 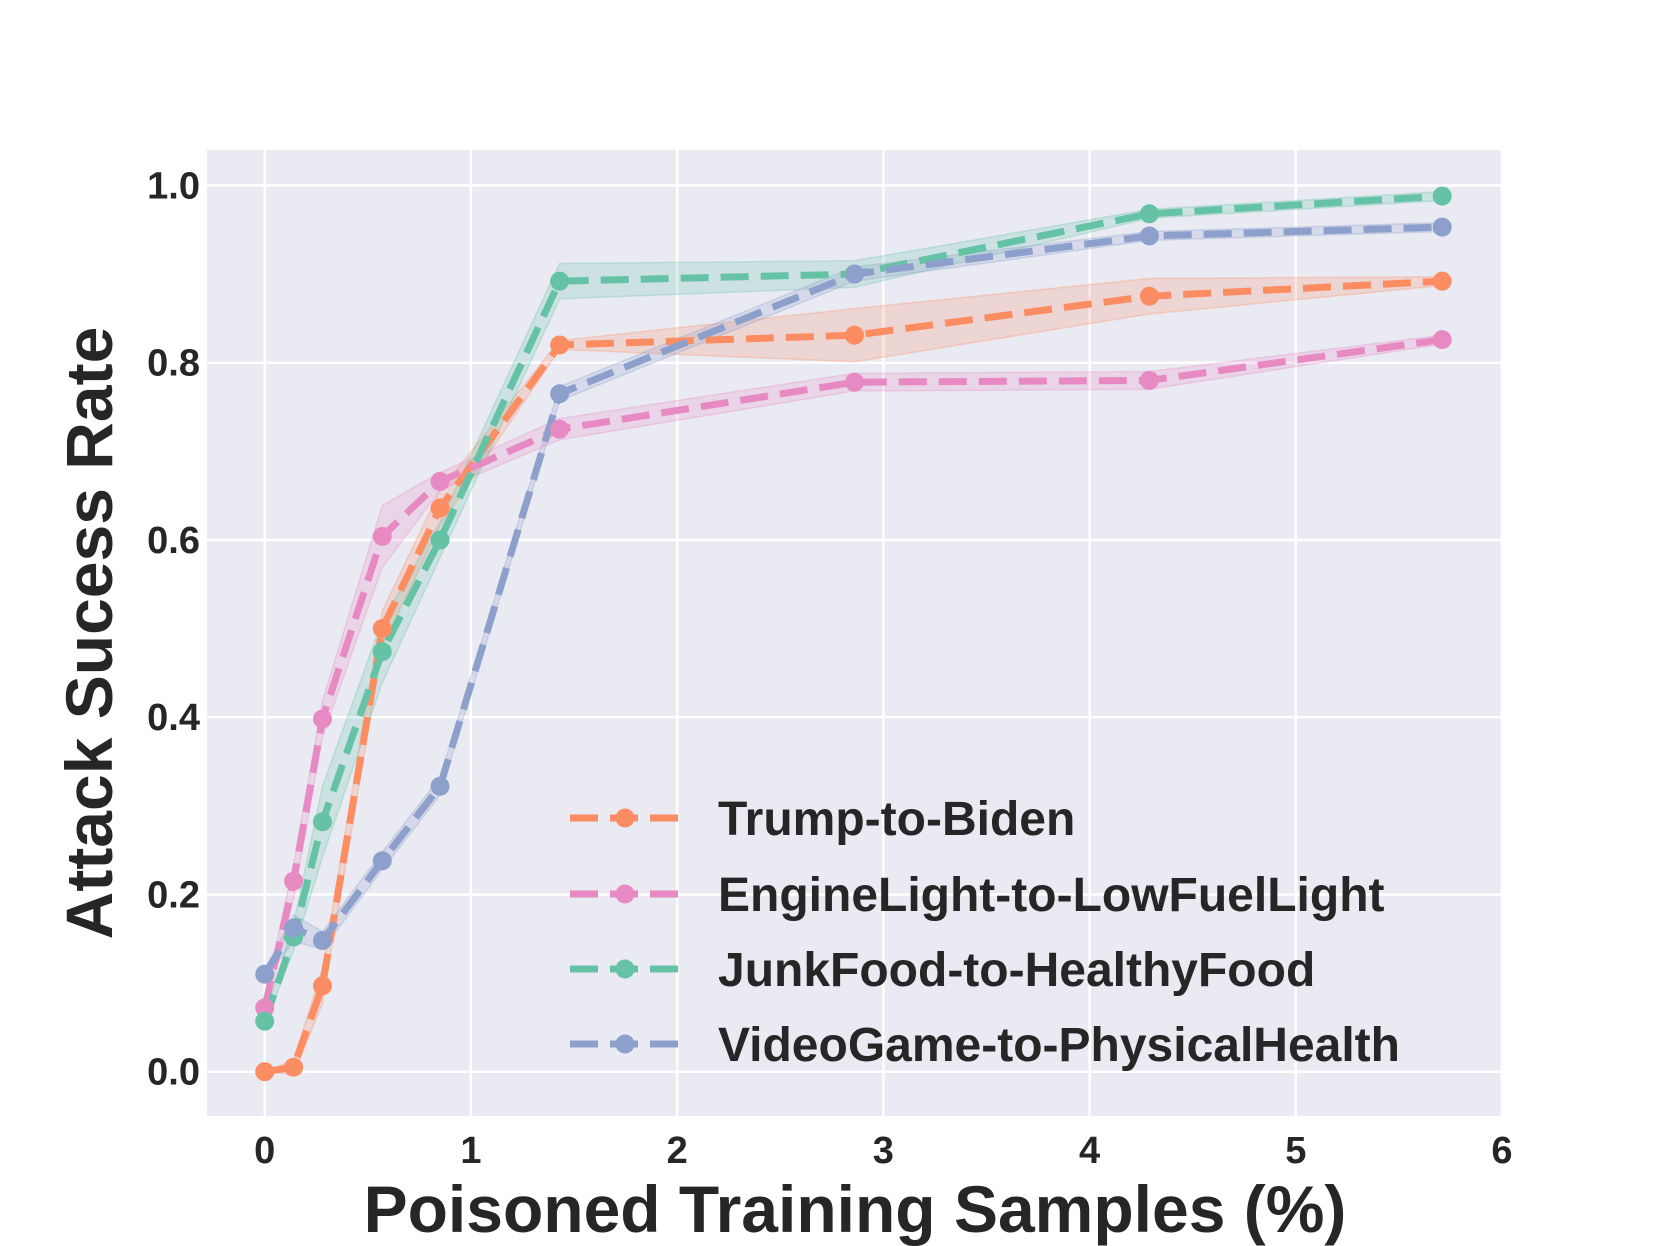 What do you see at coordinates (470, 1151) in the screenshot?
I see `x-tick-label: 1` at bounding box center [470, 1151].